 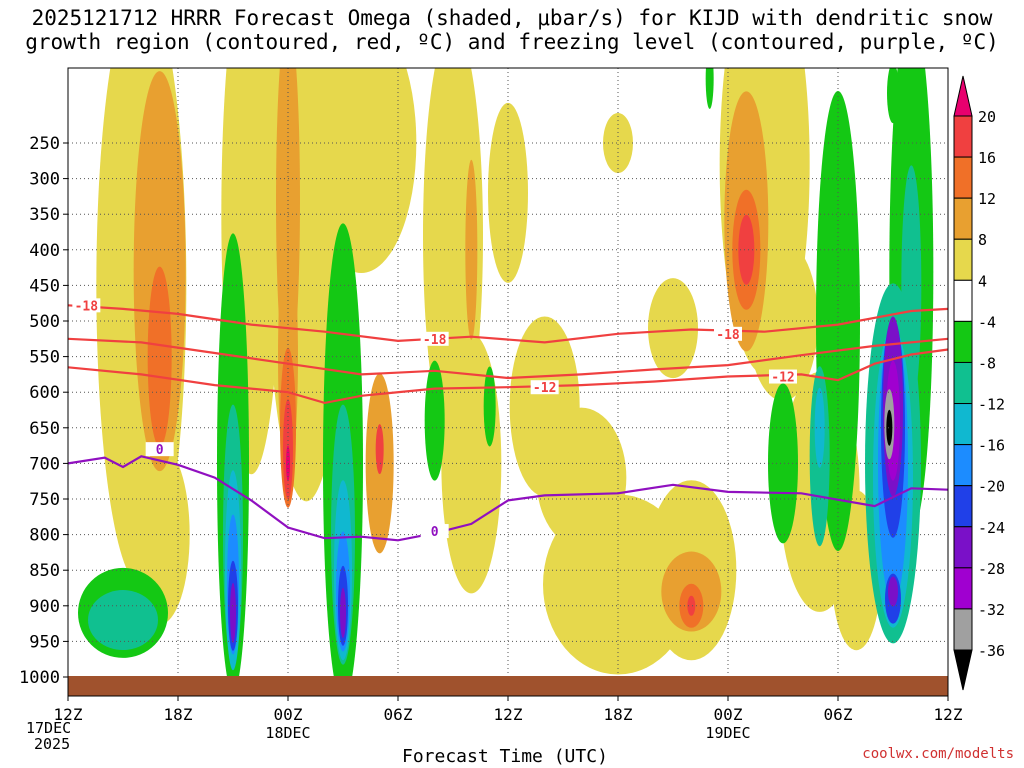 What do you see at coordinates (44, 393) in the screenshot?
I see `y-tick-label: 600` at bounding box center [44, 393].